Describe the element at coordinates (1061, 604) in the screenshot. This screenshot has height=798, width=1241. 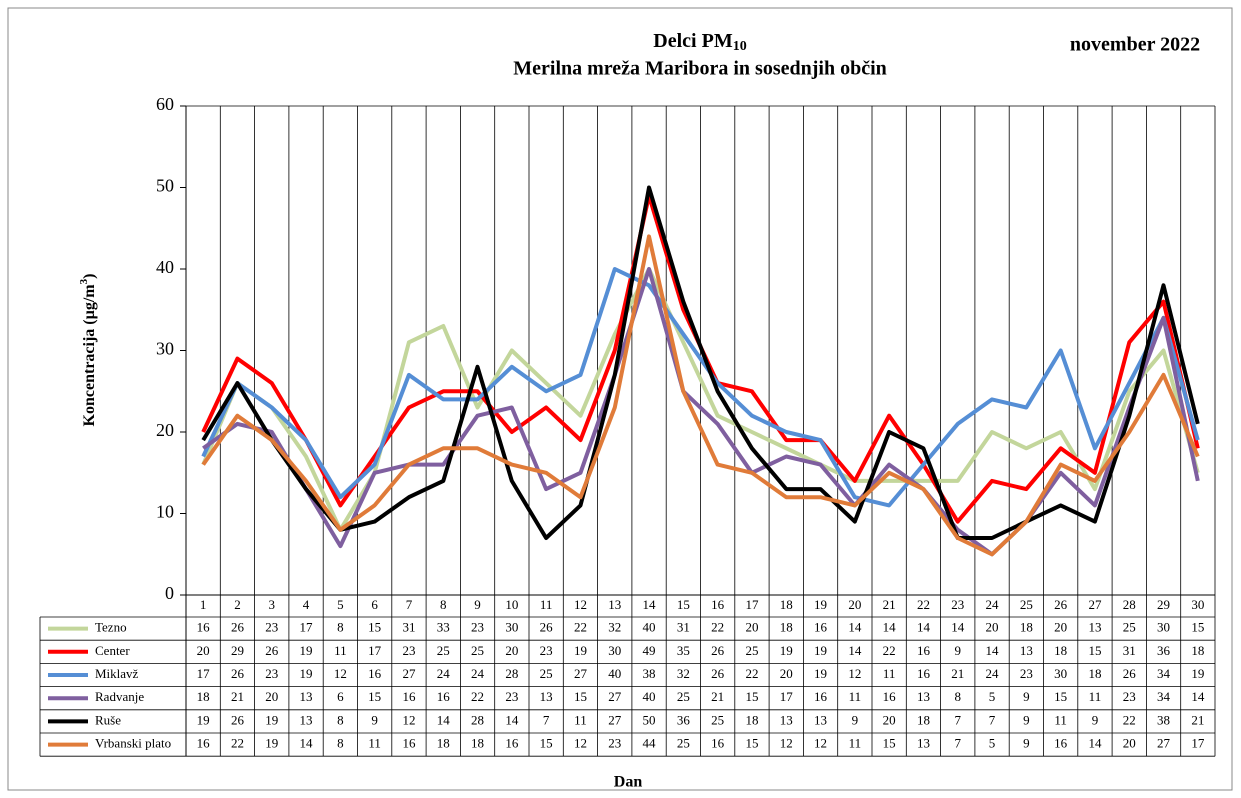
I see `x-tick-label: 26` at that location.